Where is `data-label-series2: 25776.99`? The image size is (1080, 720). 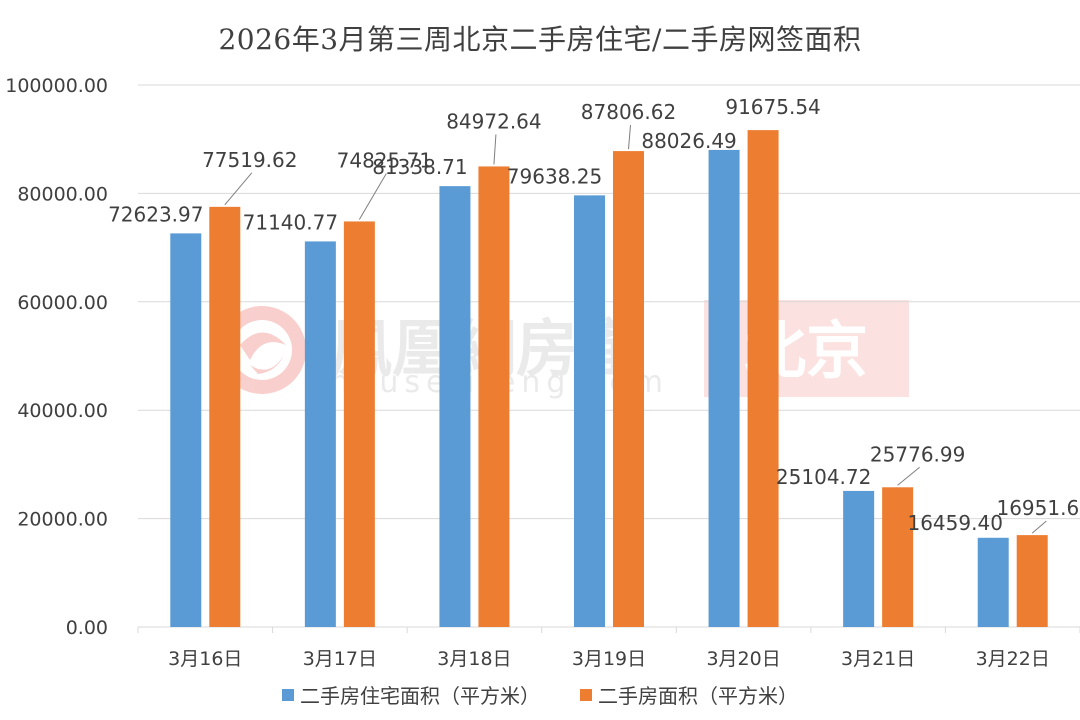
data-label-series2: 25776.99 is located at coordinates (917, 454).